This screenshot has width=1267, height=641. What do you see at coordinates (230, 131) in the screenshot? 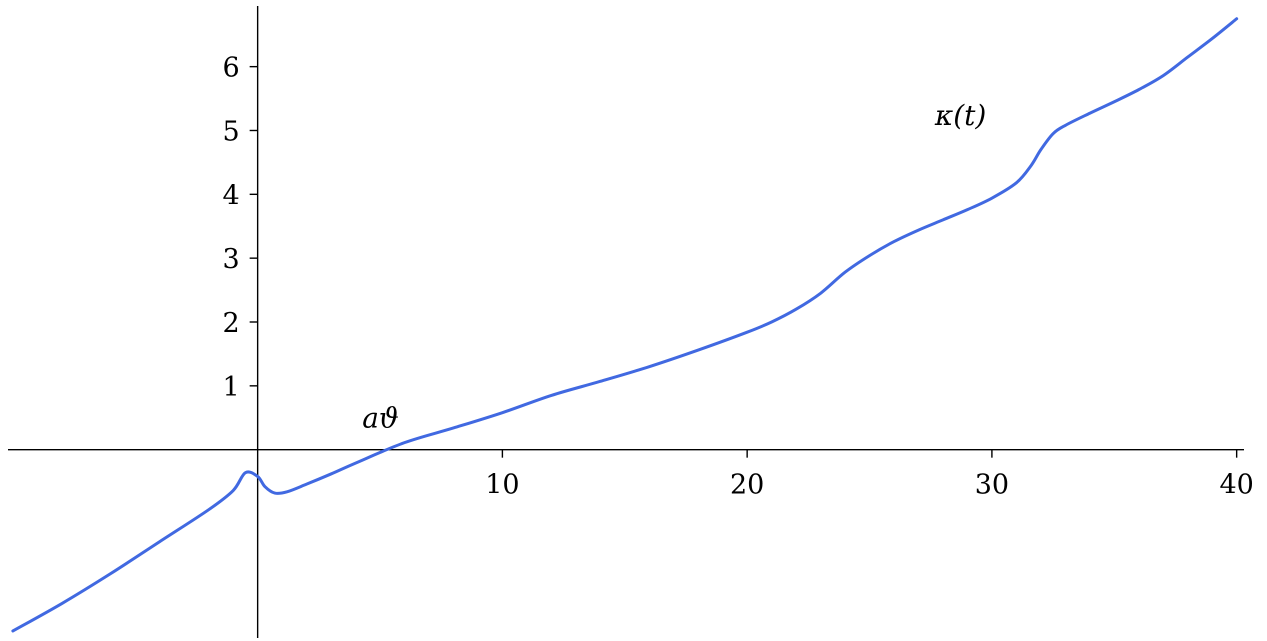
I see `y-tick-label: 5` at bounding box center [230, 131].